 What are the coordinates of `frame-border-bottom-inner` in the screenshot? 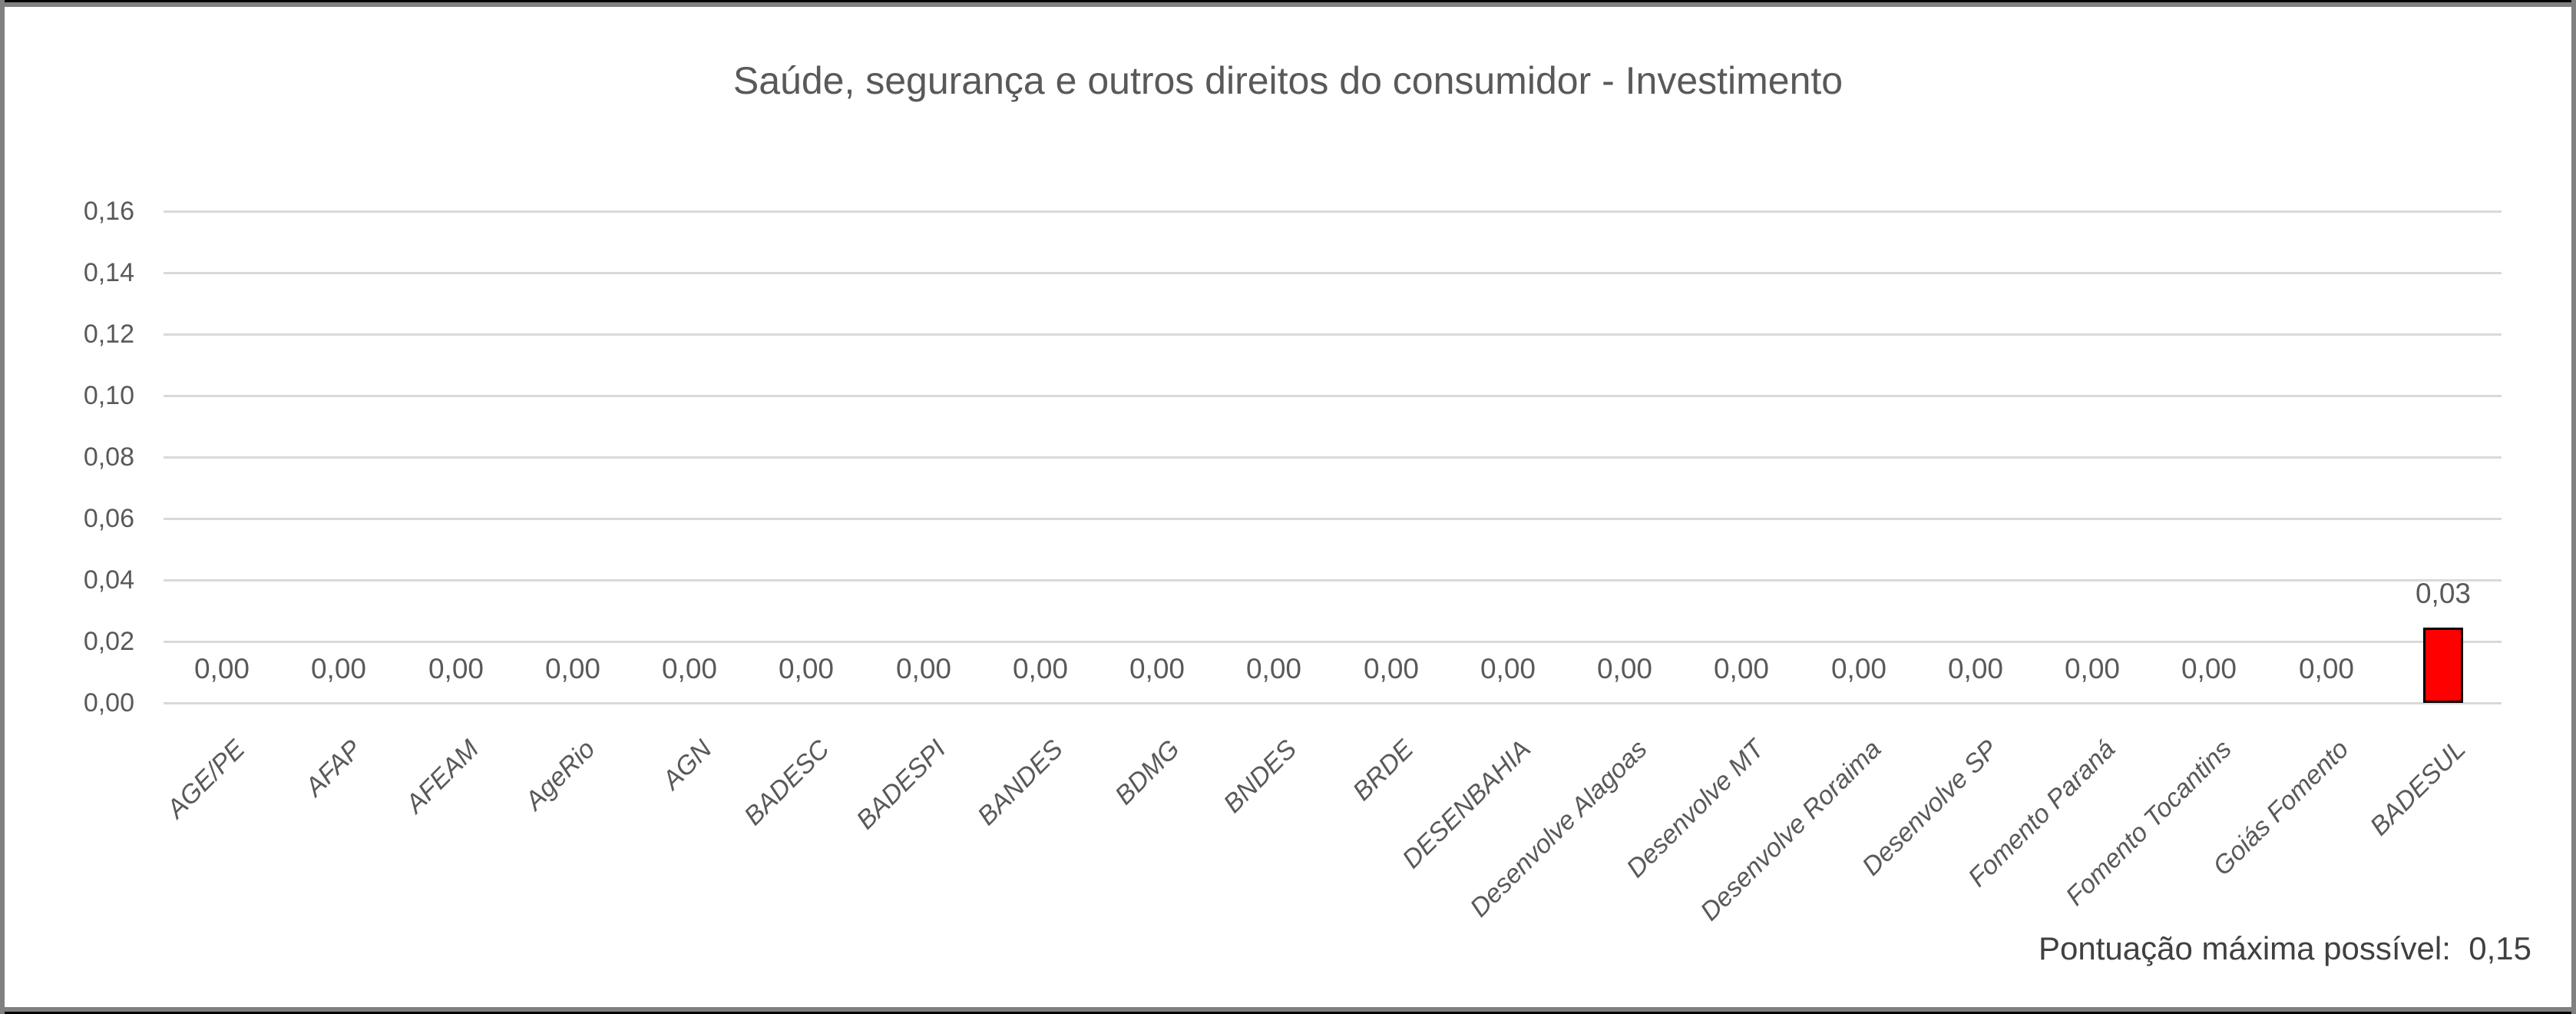 It's located at (1288, 1009).